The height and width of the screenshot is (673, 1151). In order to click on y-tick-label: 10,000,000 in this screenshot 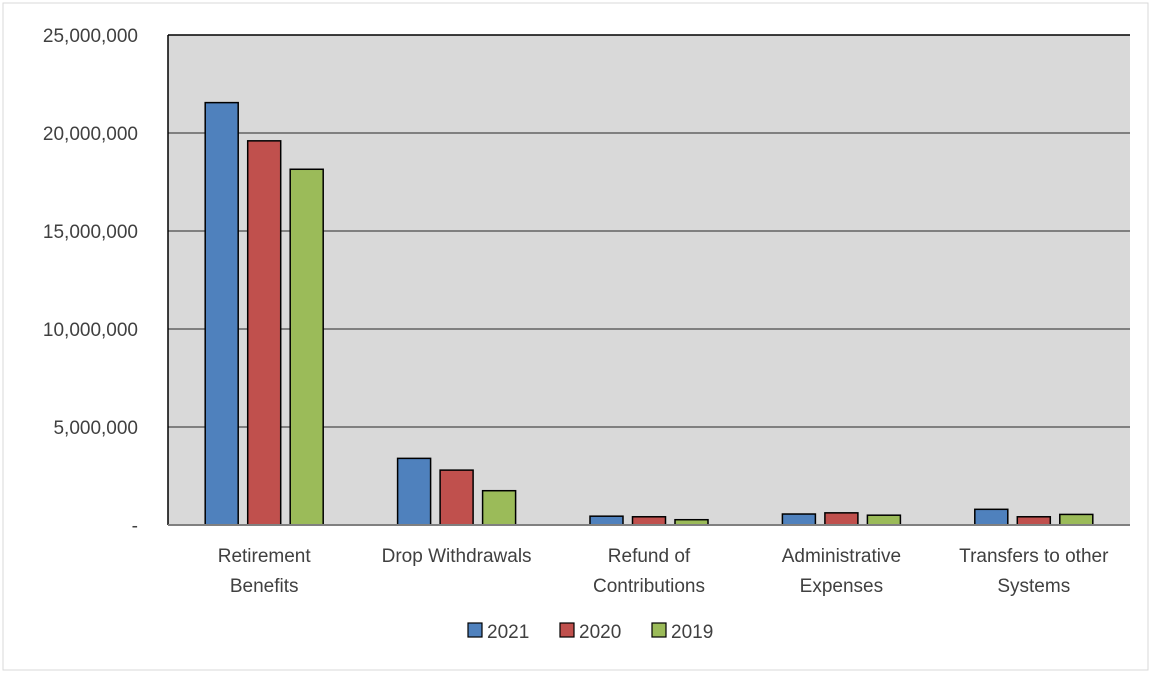, I will do `click(90, 330)`.